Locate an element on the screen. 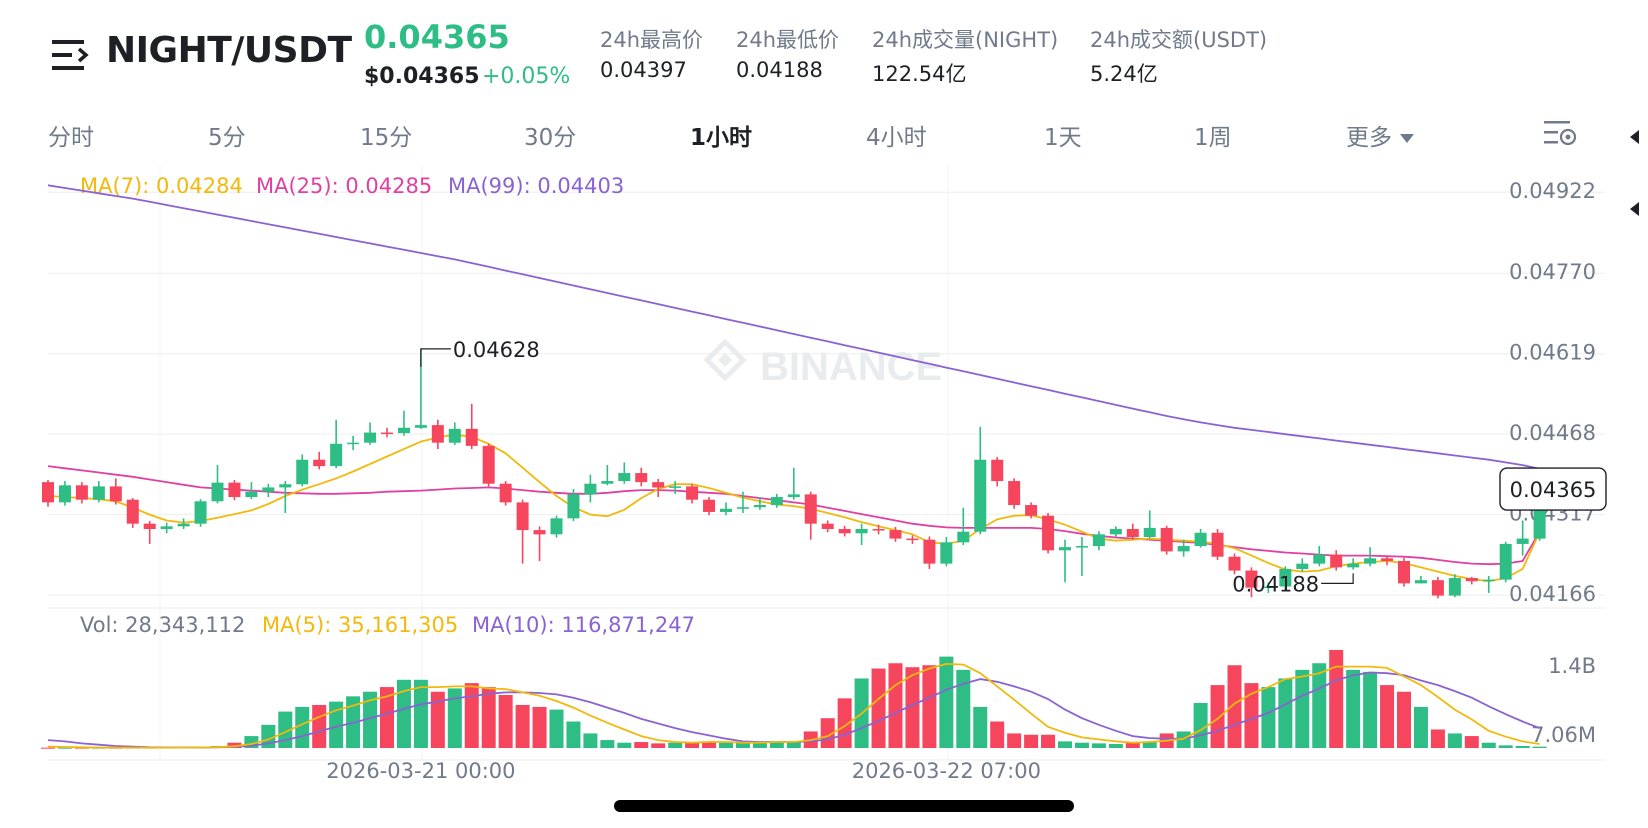  tab-15m: 15分 is located at coordinates (386, 138).